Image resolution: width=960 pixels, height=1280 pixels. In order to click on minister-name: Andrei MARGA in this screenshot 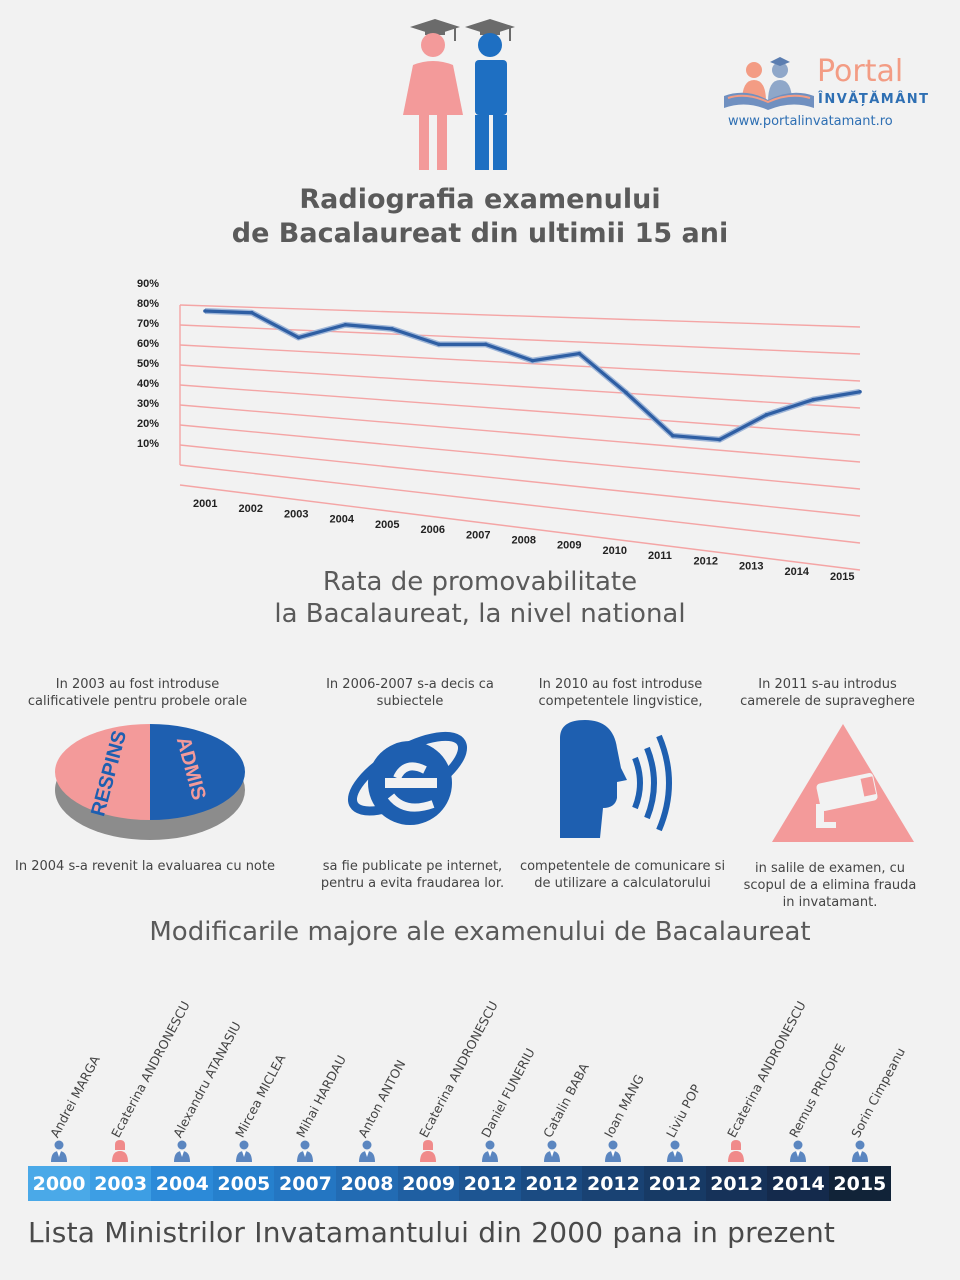, I will do `click(74, 1096)`.